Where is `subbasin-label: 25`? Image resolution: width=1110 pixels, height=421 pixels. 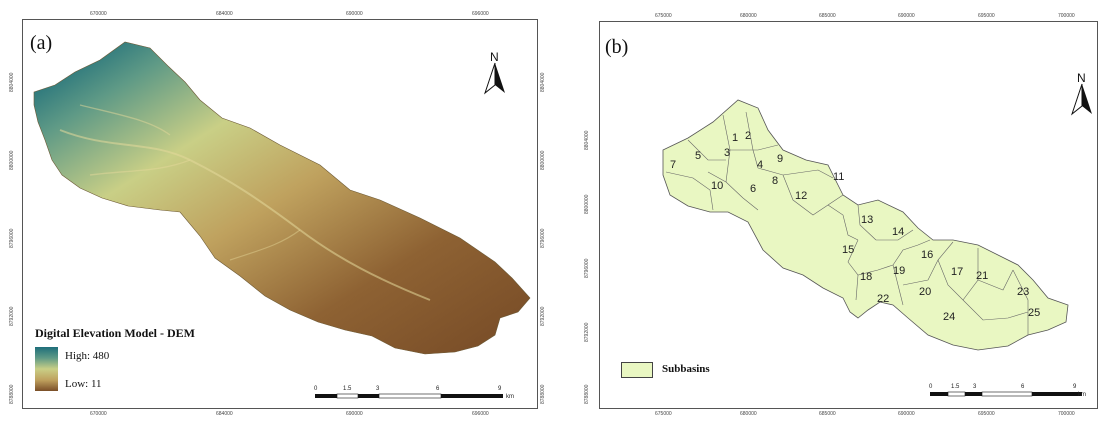 subbasin-label: 25 is located at coordinates (1034, 313).